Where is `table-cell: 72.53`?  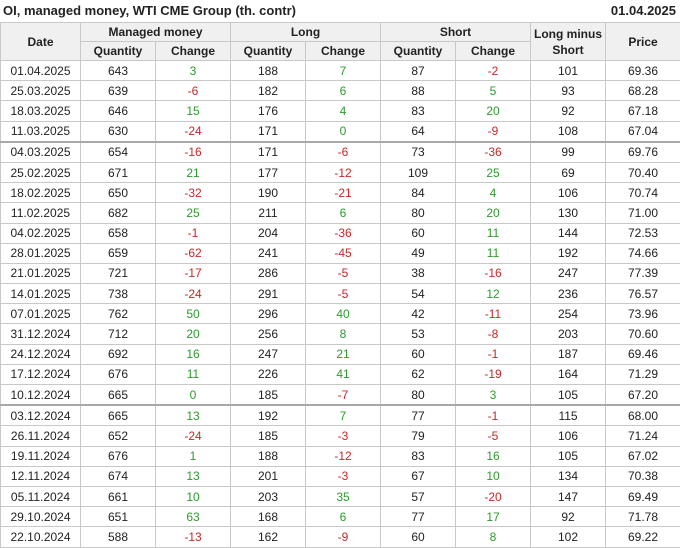
table-cell: 72.53 is located at coordinates (642, 233).